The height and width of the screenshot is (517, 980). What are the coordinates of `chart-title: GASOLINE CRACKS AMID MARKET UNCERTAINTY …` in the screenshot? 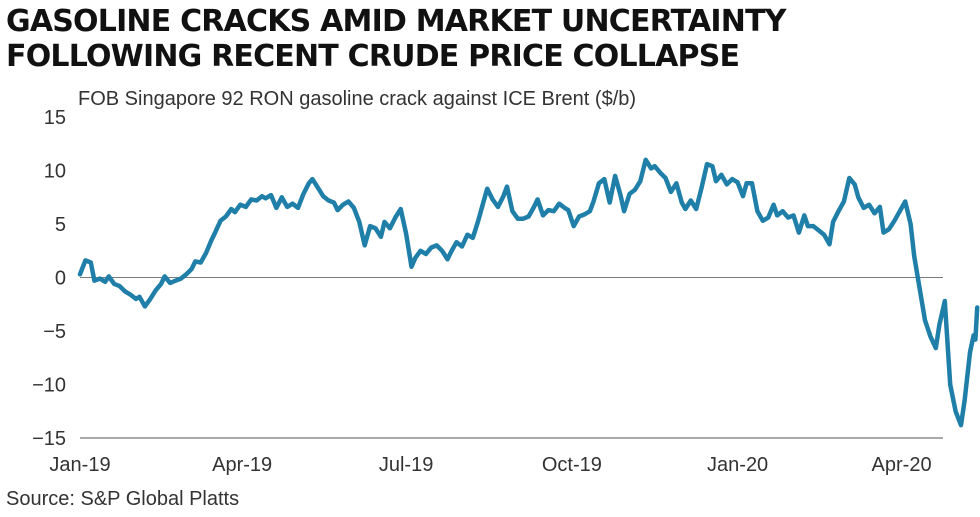 It's located at (396, 39).